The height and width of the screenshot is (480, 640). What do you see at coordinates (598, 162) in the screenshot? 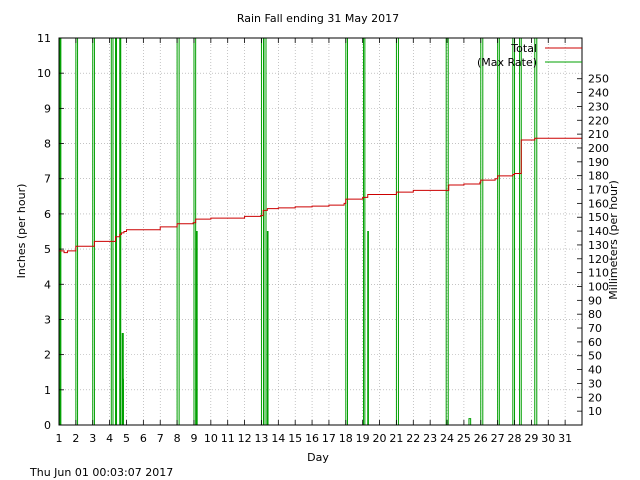
I see `y2-tick-label: 190` at bounding box center [598, 162].